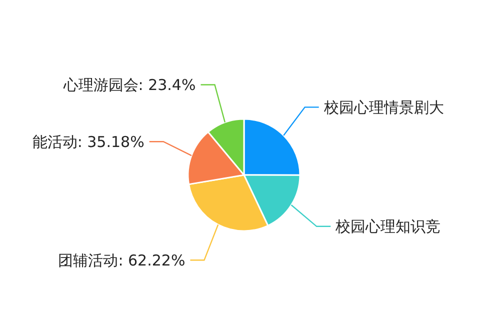  What do you see at coordinates (129, 85) in the screenshot?
I see `slice-label: 心理游园会: 23.4%` at bounding box center [129, 85].